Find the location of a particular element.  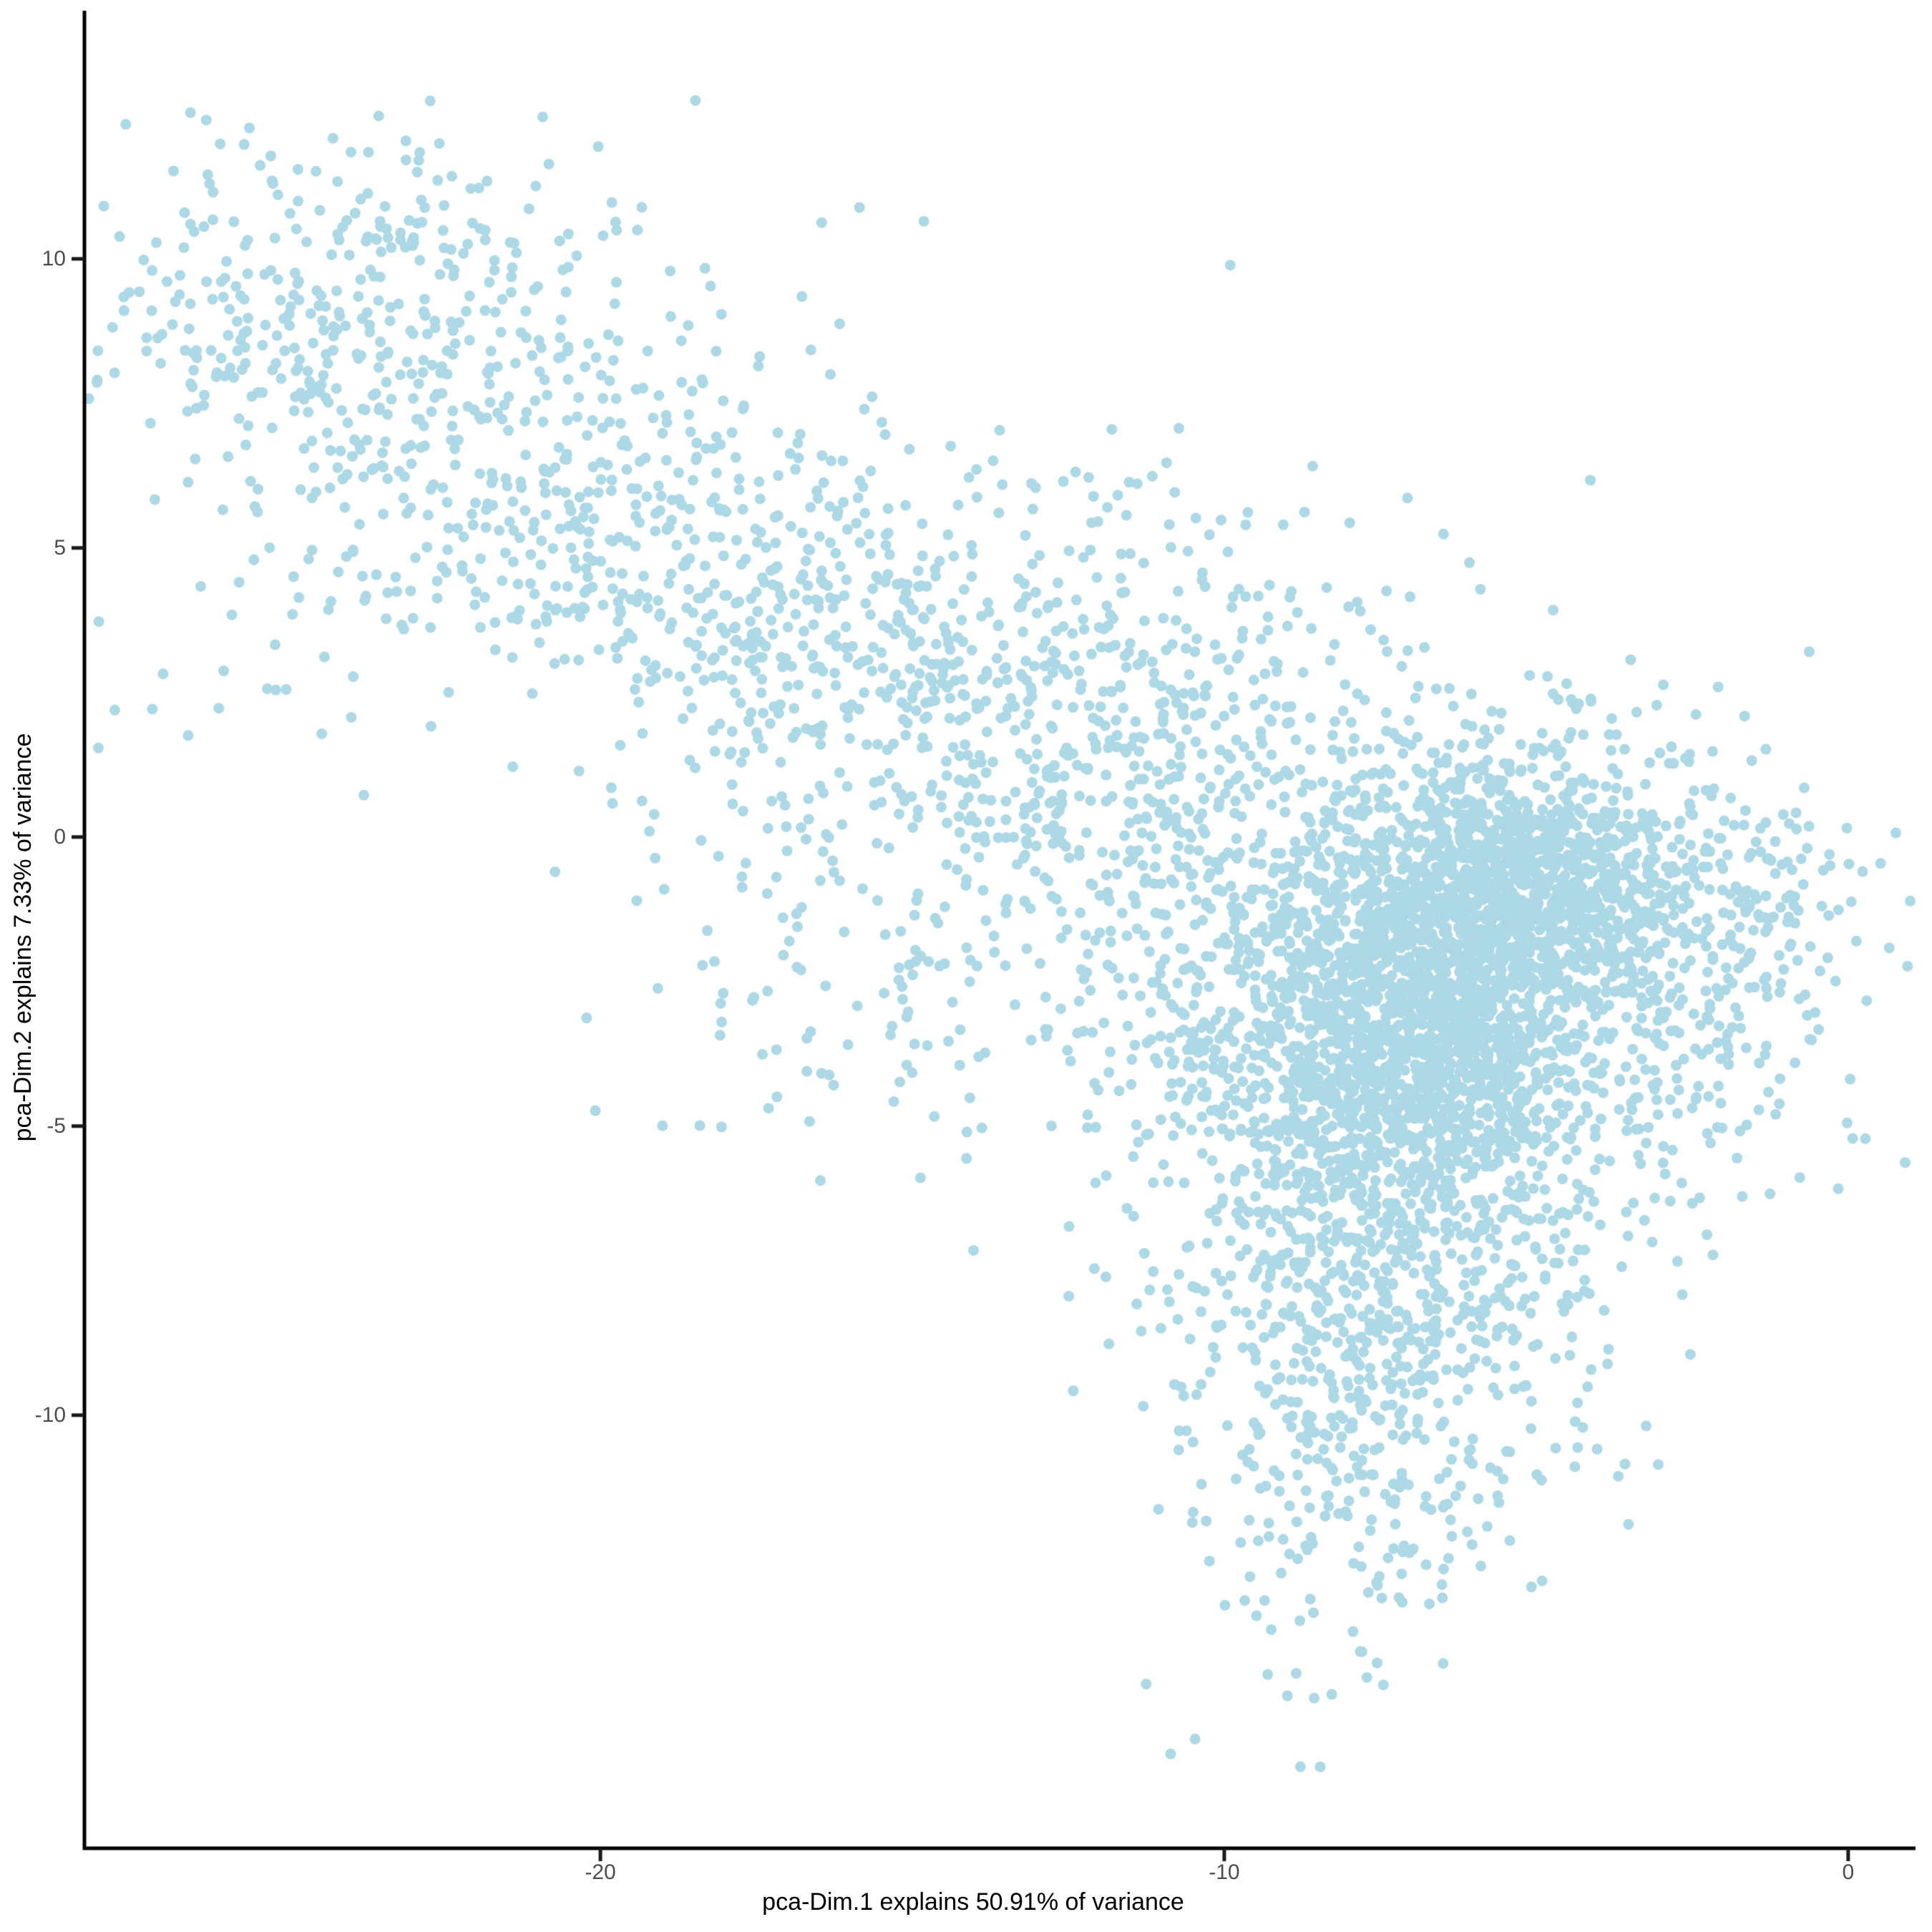

y-tick-label: -5 is located at coordinates (56, 1125).